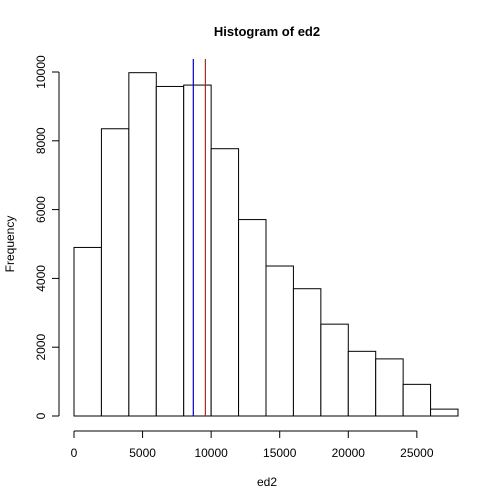  I want to click on x-tick-label-1: 5000, so click(142, 453).